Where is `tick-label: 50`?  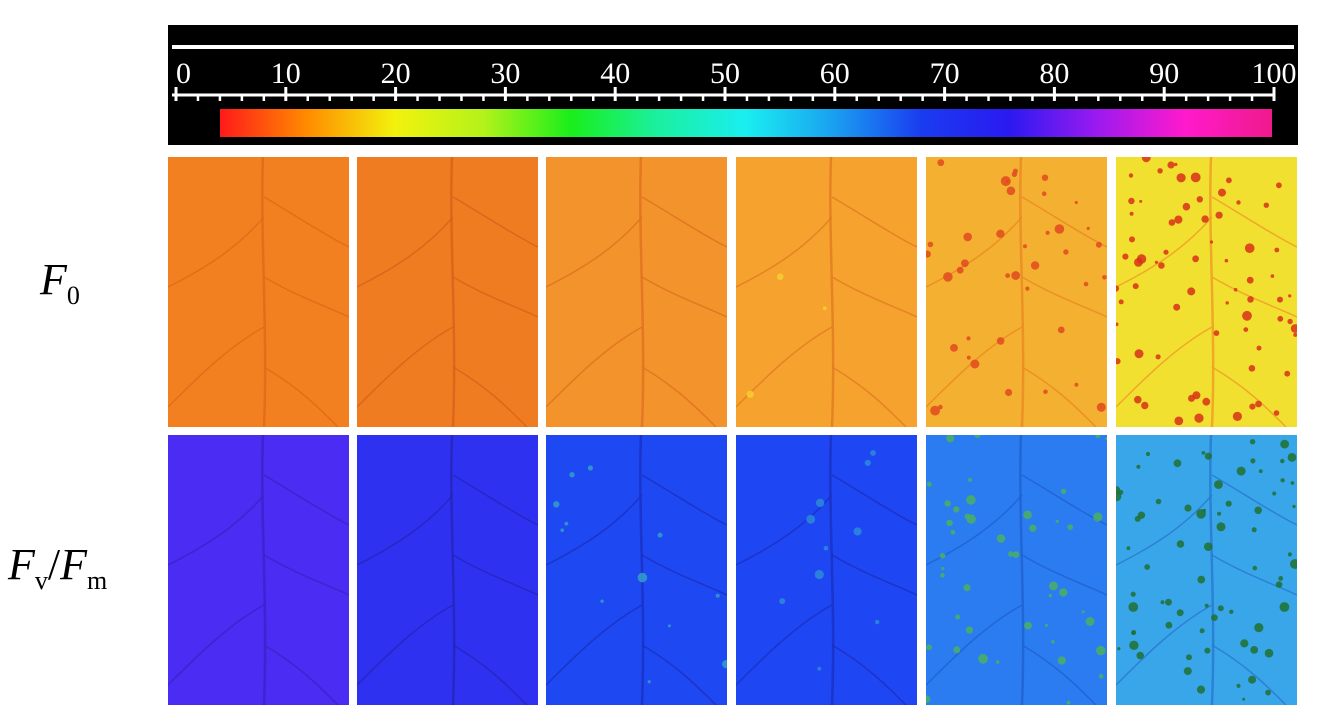
tick-label: 50 is located at coordinates (725, 73).